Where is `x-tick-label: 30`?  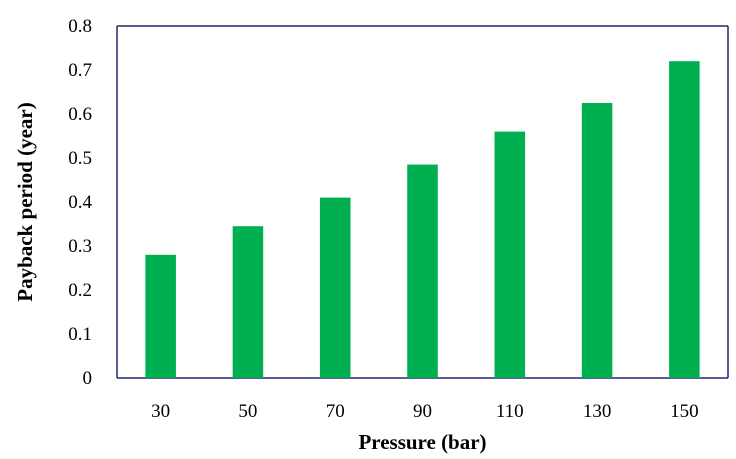 x-tick-label: 30 is located at coordinates (160, 411).